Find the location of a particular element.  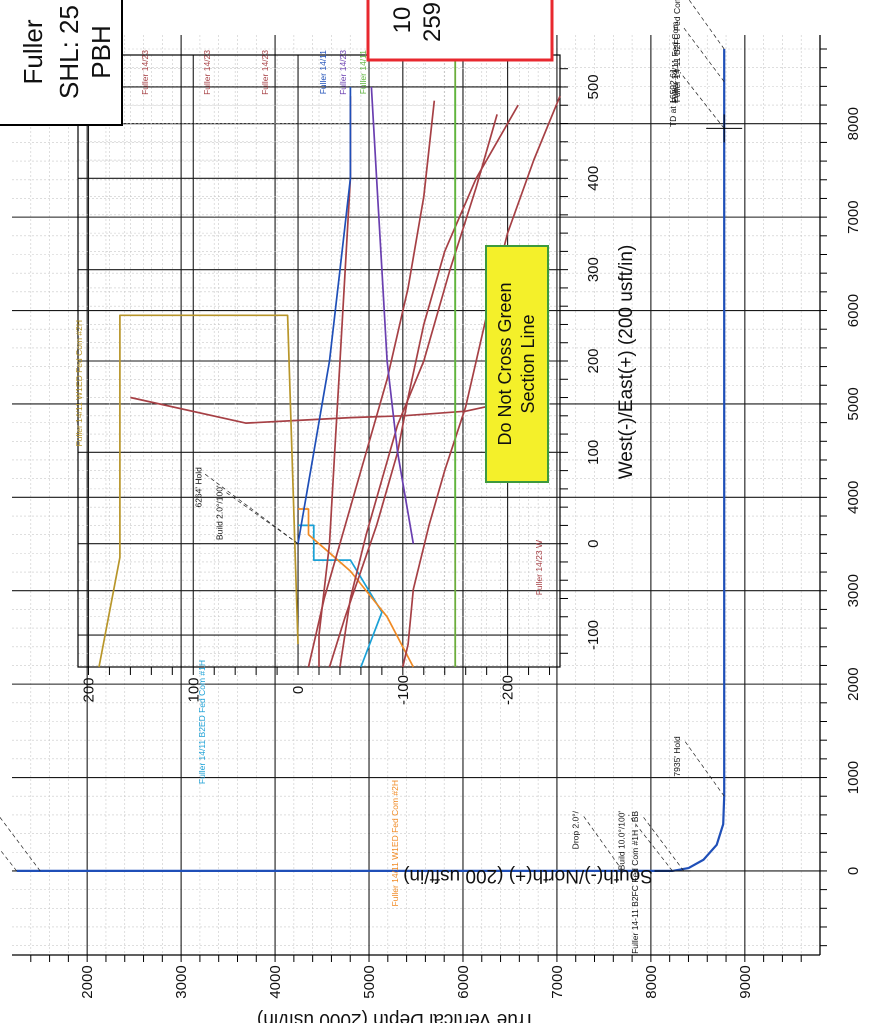

plan-annotation-label: 6264' Hold is located at coordinates (199, 487).